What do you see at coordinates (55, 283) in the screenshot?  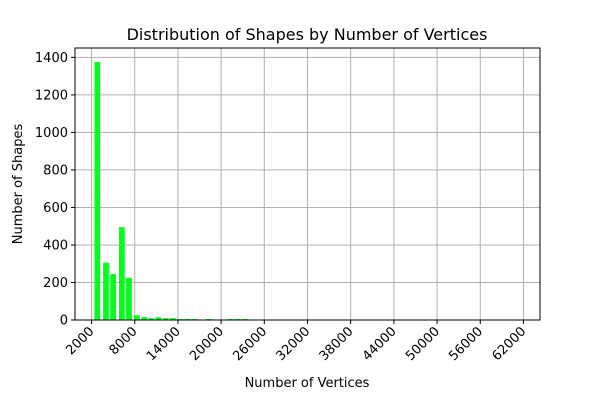 I see `y-tick-label: 200` at bounding box center [55, 283].